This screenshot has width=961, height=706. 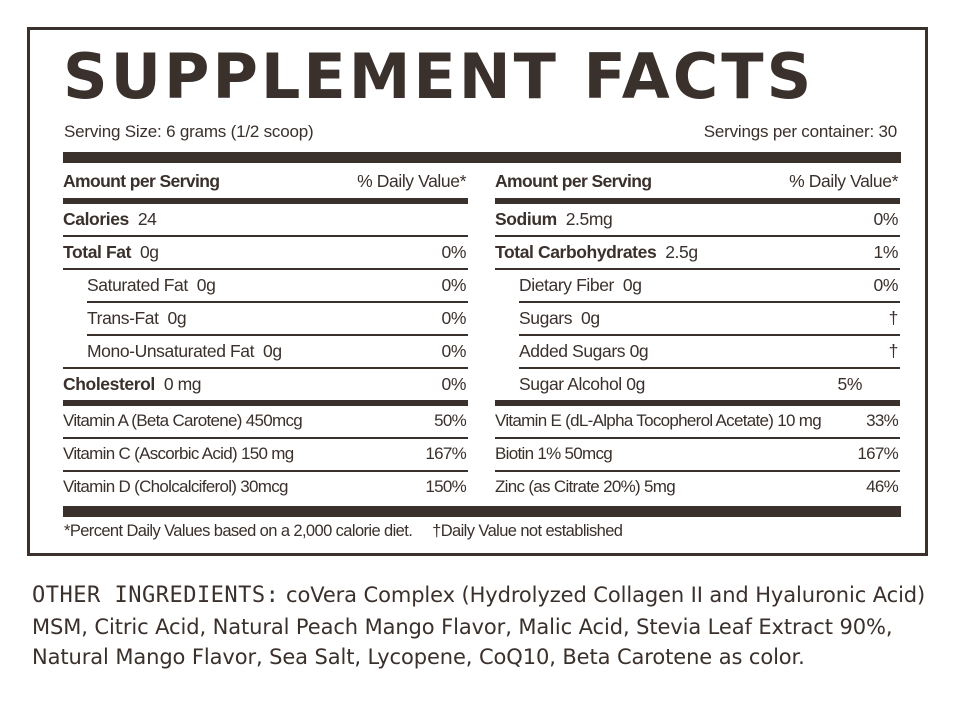 I want to click on nutrient-row-saturated-fat: Saturated Fat 0g 0%, so click(x=265, y=285).